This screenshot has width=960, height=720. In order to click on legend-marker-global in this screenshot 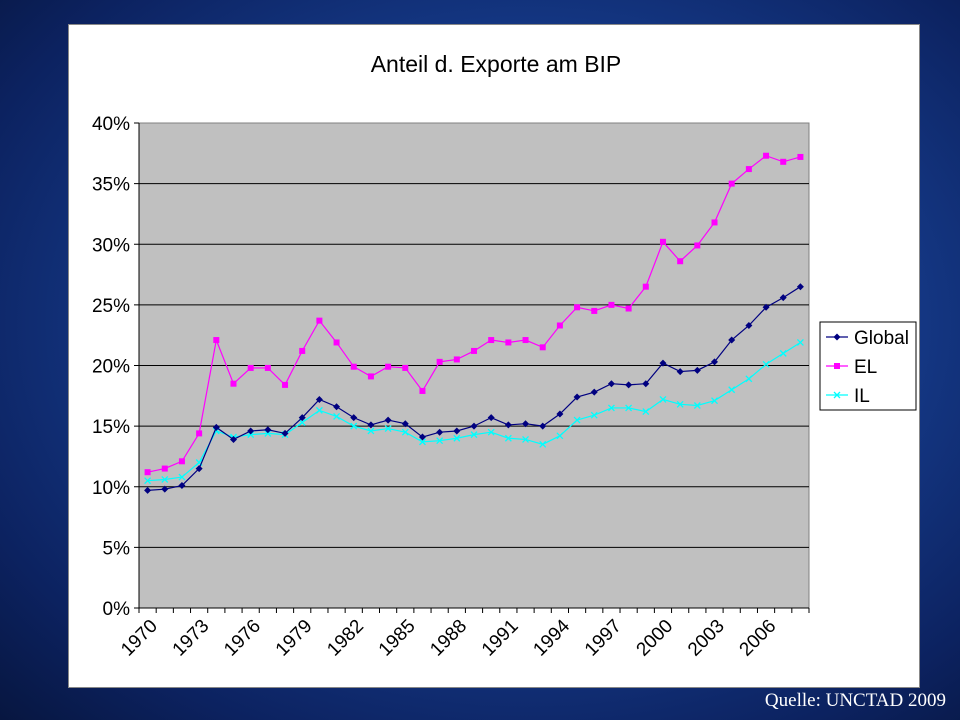, I will do `click(837, 337)`.